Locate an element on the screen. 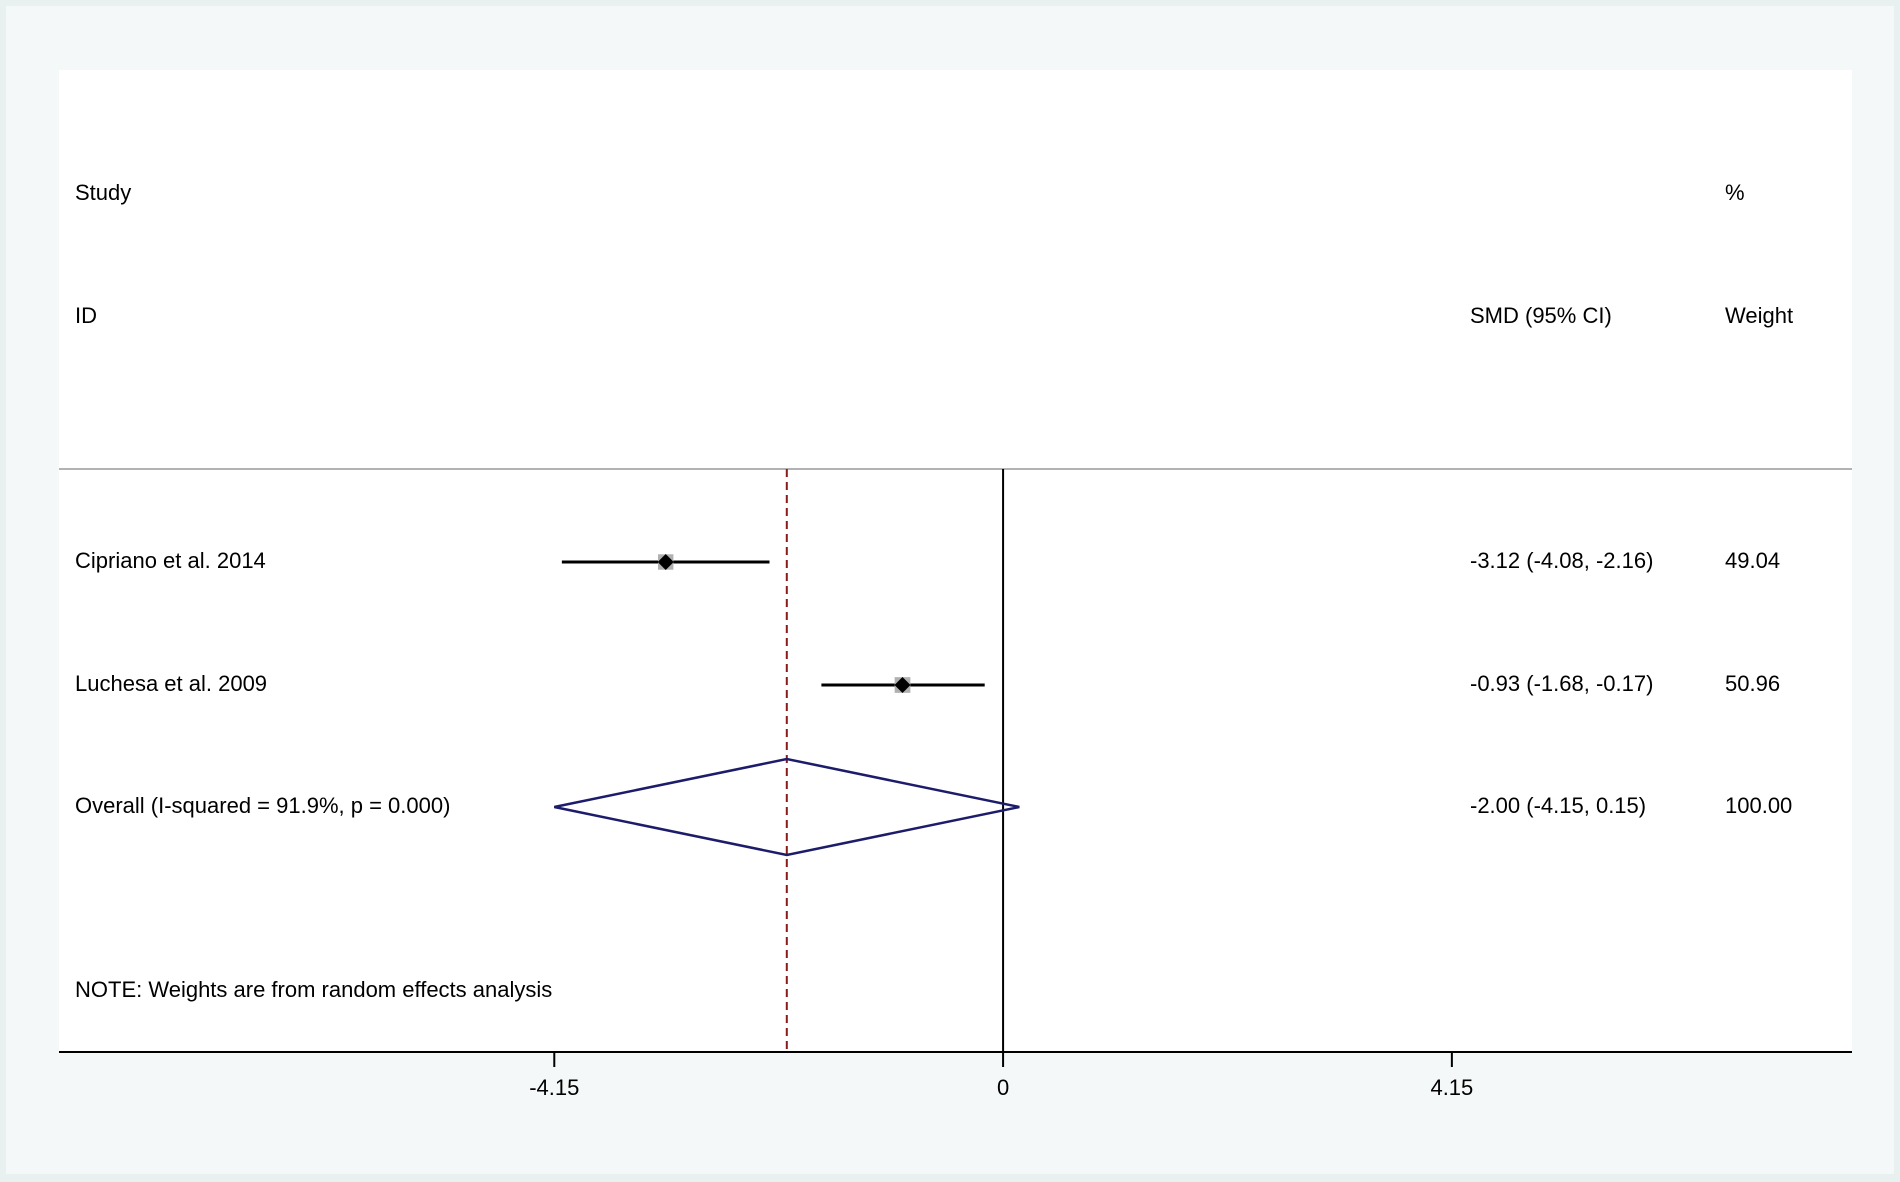  study-label: Cipriano et al. 2014 is located at coordinates (170, 560).